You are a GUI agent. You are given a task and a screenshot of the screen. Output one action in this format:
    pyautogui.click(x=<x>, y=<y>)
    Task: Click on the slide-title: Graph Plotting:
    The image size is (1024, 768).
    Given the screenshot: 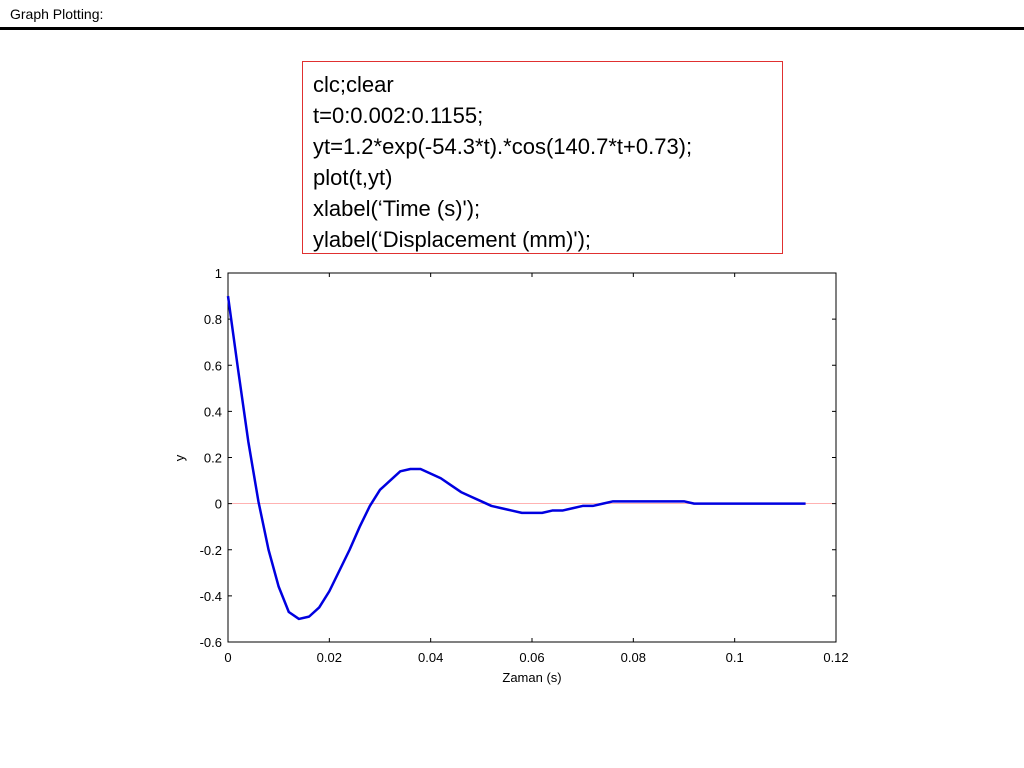 What is the action you would take?
    pyautogui.click(x=57, y=14)
    